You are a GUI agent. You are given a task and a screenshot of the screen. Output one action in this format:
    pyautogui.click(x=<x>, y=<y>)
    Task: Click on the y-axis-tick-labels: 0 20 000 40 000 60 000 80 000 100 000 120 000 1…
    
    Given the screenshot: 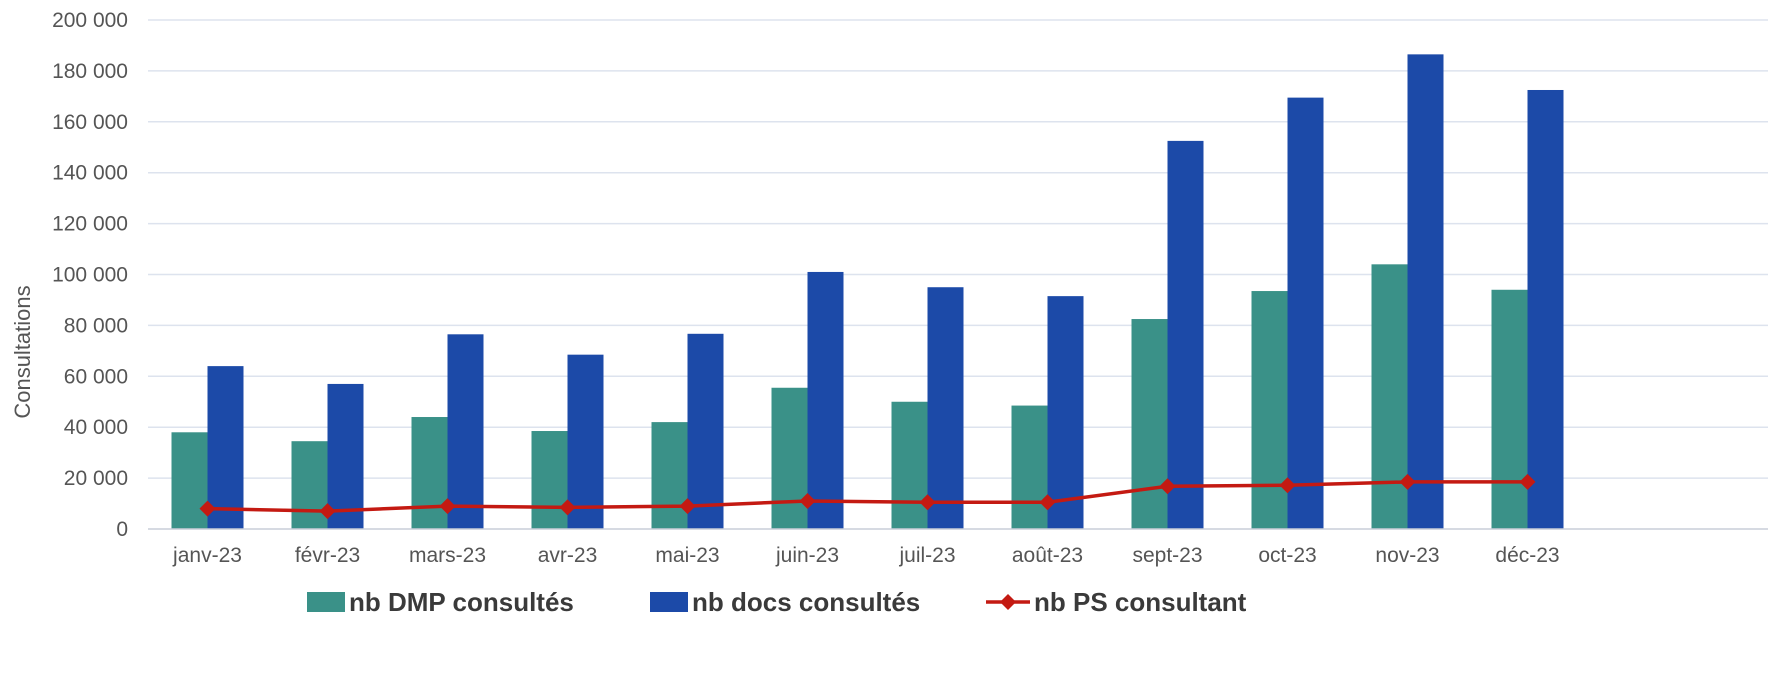 What is the action you would take?
    pyautogui.click(x=90, y=275)
    